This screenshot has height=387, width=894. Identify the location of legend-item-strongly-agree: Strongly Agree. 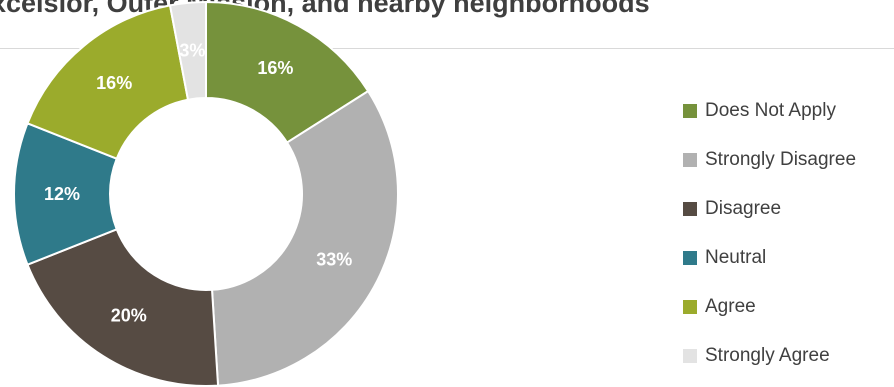
(788, 355).